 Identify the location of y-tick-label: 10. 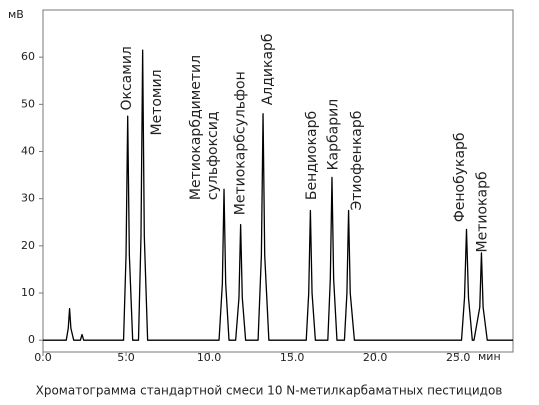
(28, 292).